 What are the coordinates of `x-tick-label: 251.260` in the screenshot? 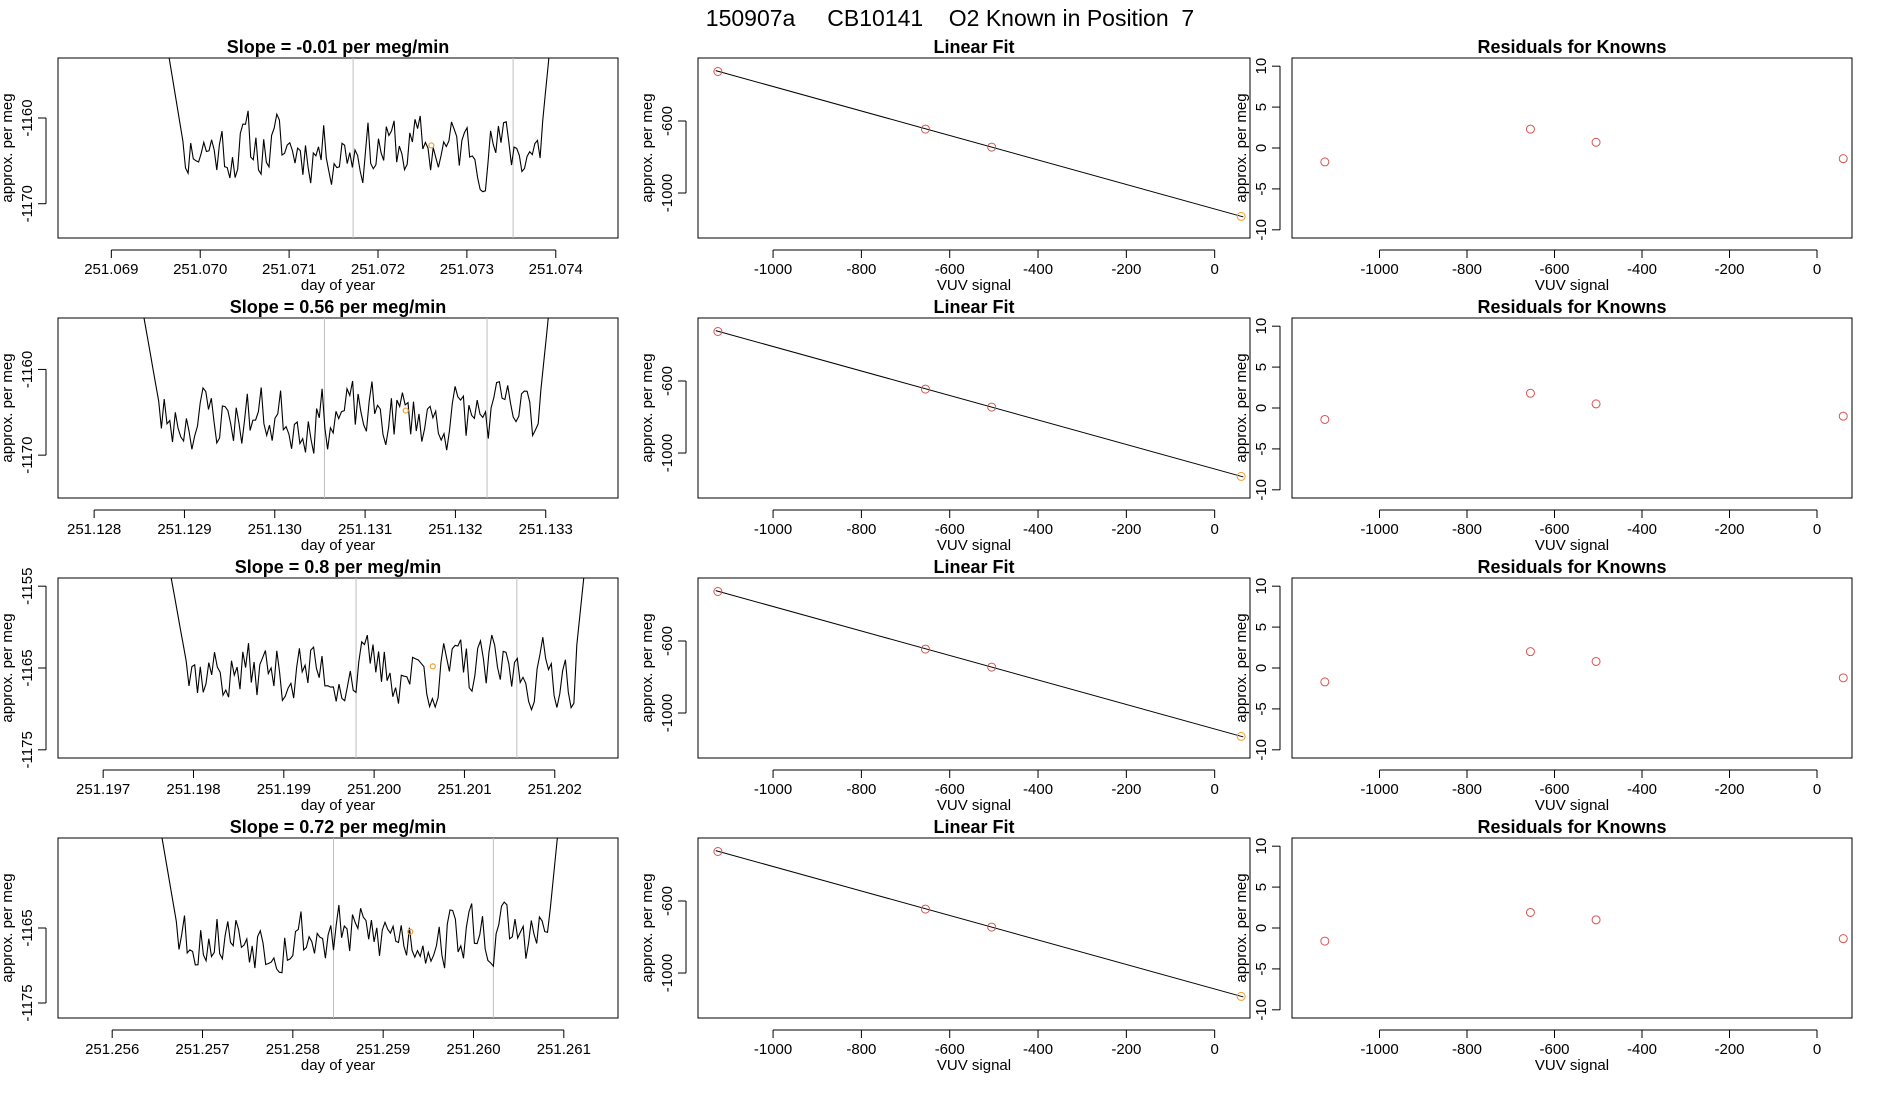 It's located at (473, 1049).